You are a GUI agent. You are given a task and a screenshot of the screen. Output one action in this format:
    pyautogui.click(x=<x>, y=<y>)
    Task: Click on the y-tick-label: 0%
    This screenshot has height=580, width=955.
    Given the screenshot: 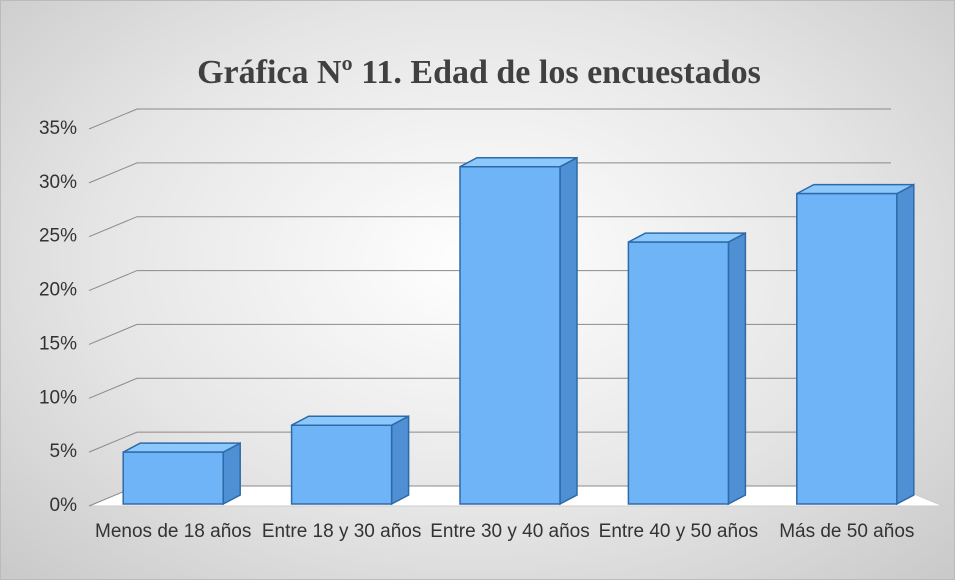 What is the action you would take?
    pyautogui.click(x=64, y=505)
    